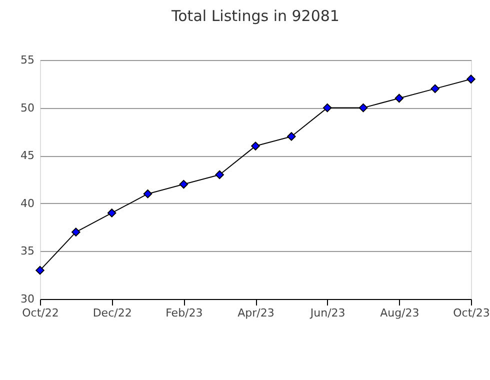  Describe the element at coordinates (40, 313) in the screenshot. I see `x-tick-label: Oct/22` at that location.